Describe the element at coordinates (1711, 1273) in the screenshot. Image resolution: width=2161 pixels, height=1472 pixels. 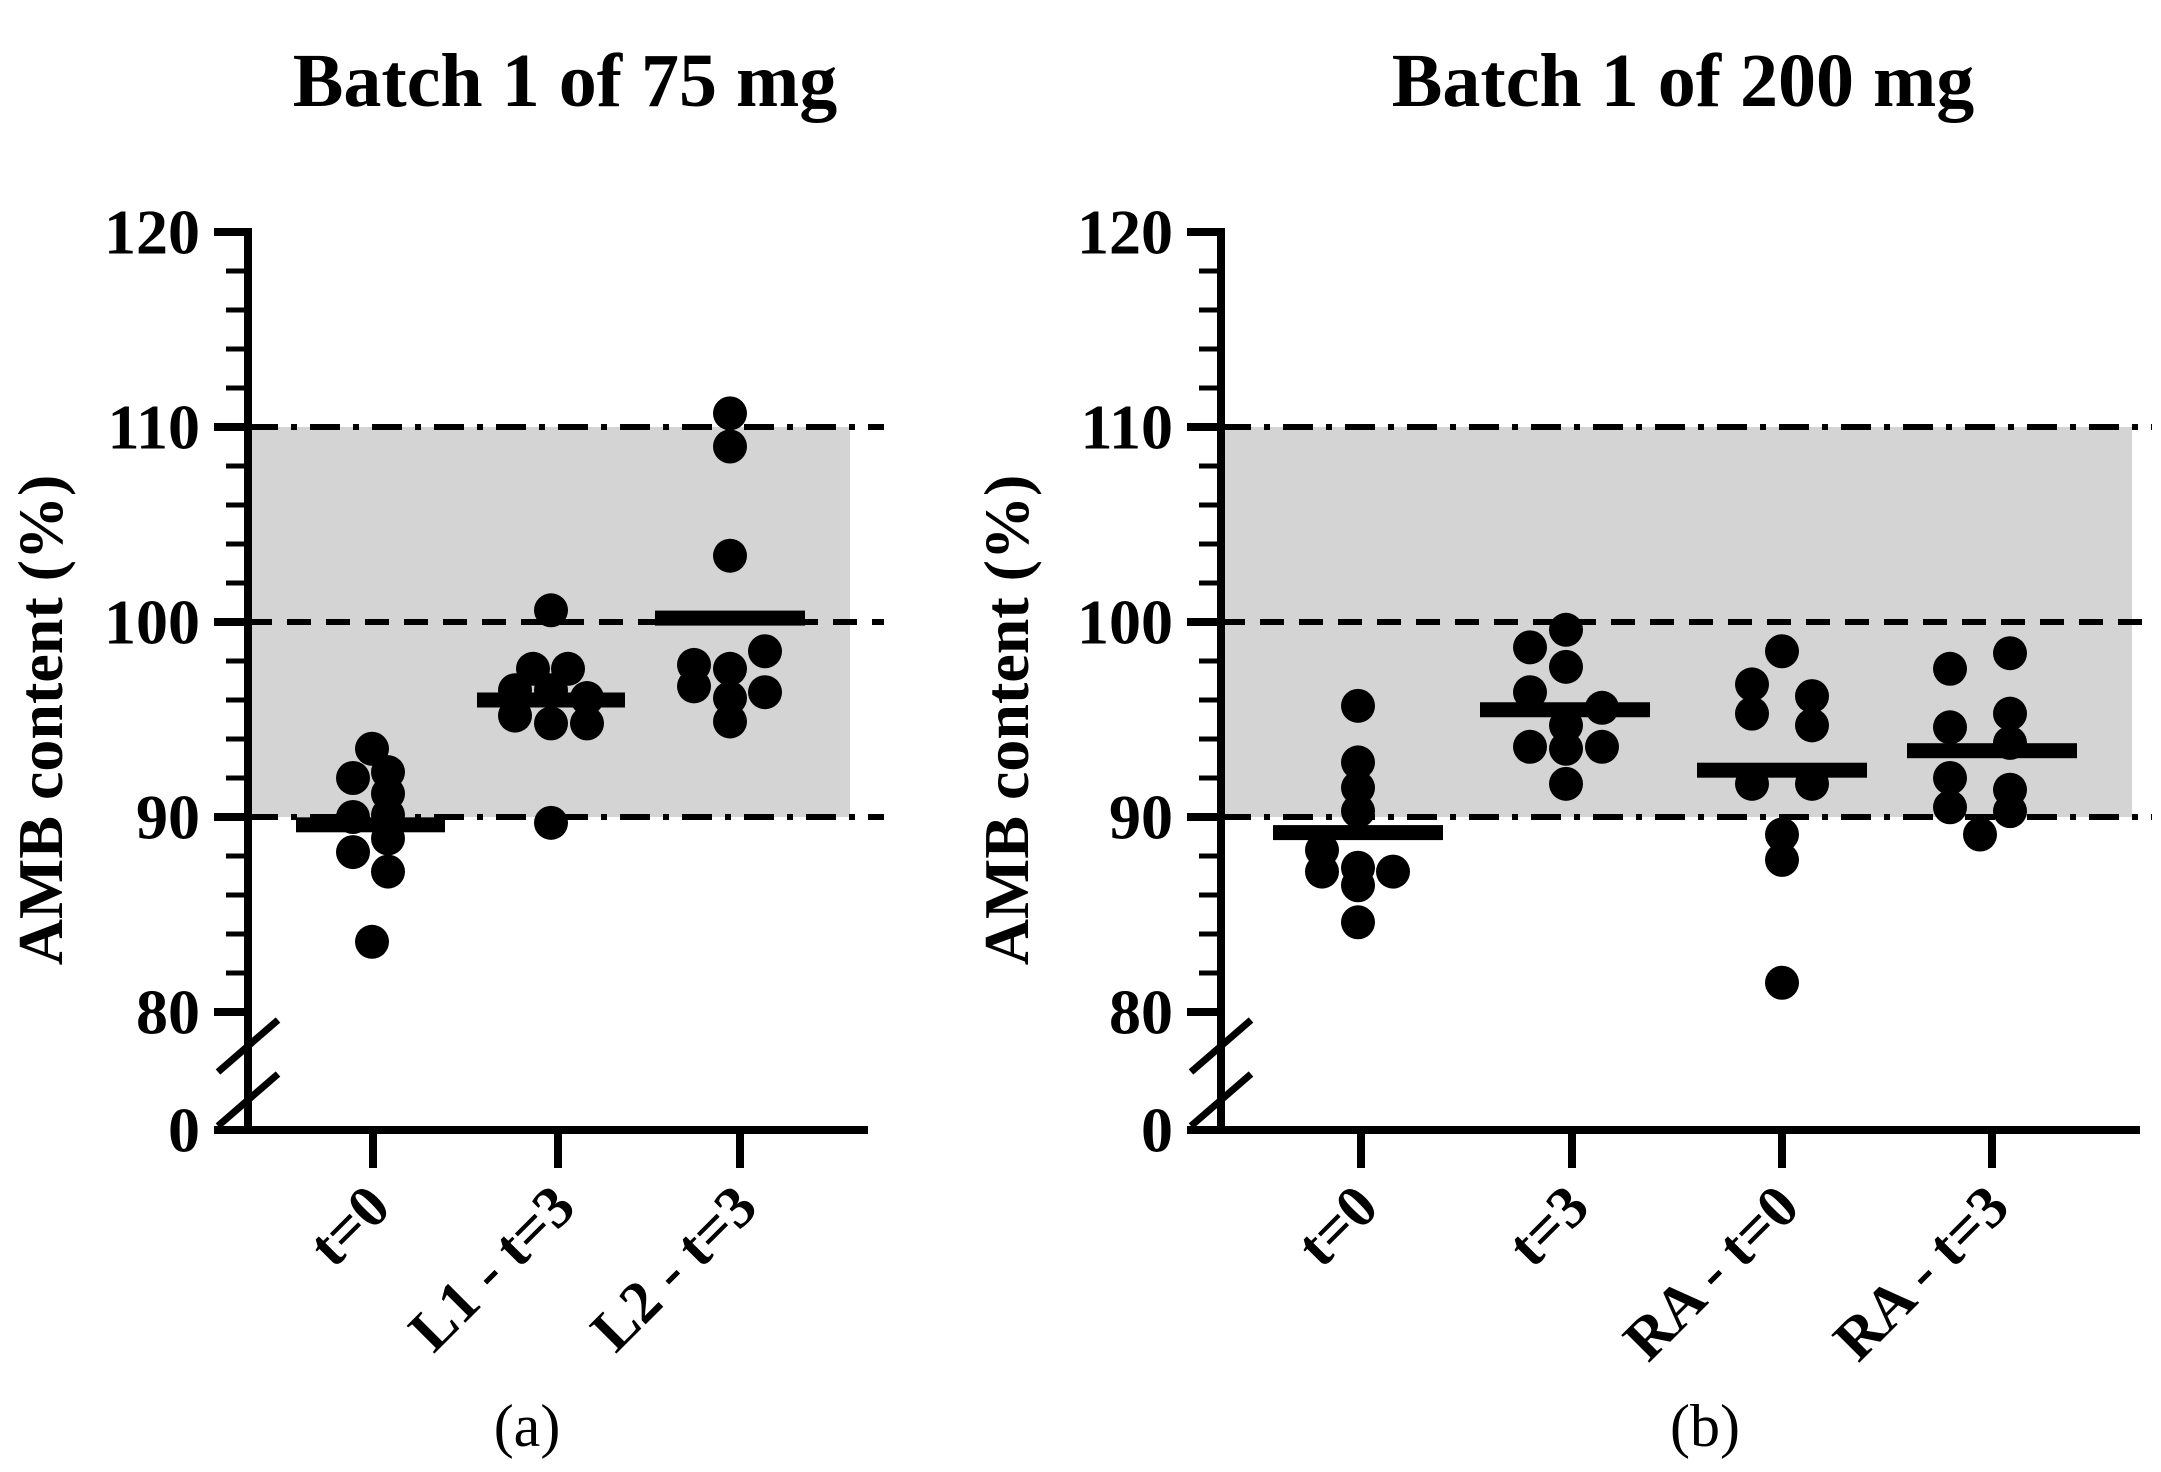
I see `x-category-label: RA - t=0` at that location.